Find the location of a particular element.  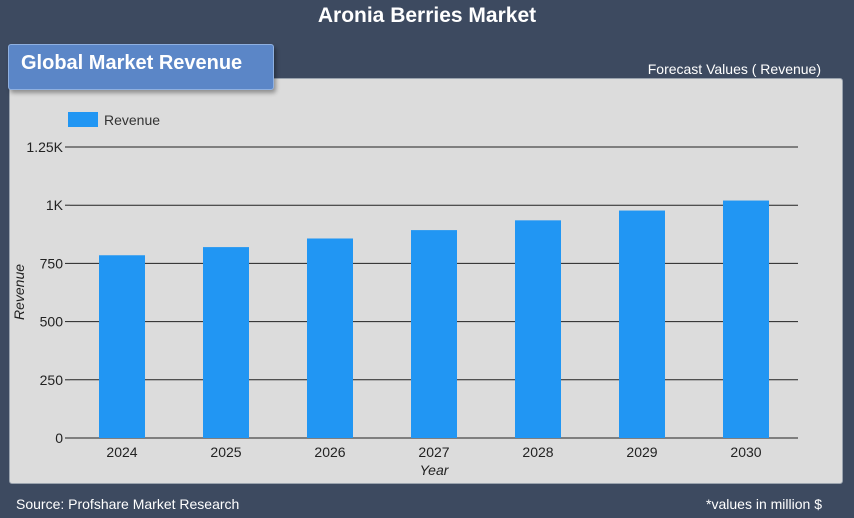

unit-note: *values in million $ is located at coordinates (764, 504).